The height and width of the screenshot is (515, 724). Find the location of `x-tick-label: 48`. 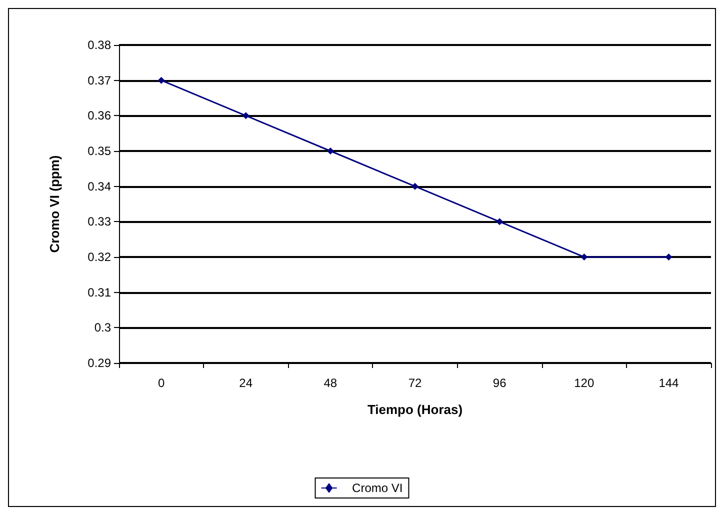

x-tick-label: 48 is located at coordinates (331, 383).